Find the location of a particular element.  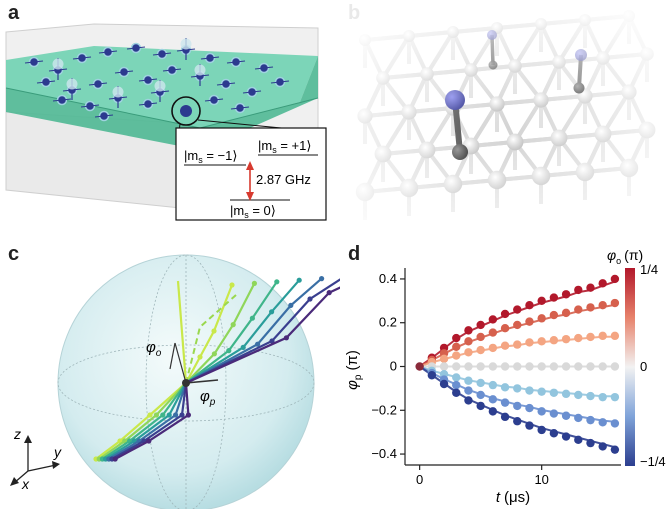

nv-centers is located at coordinates (157, 80).